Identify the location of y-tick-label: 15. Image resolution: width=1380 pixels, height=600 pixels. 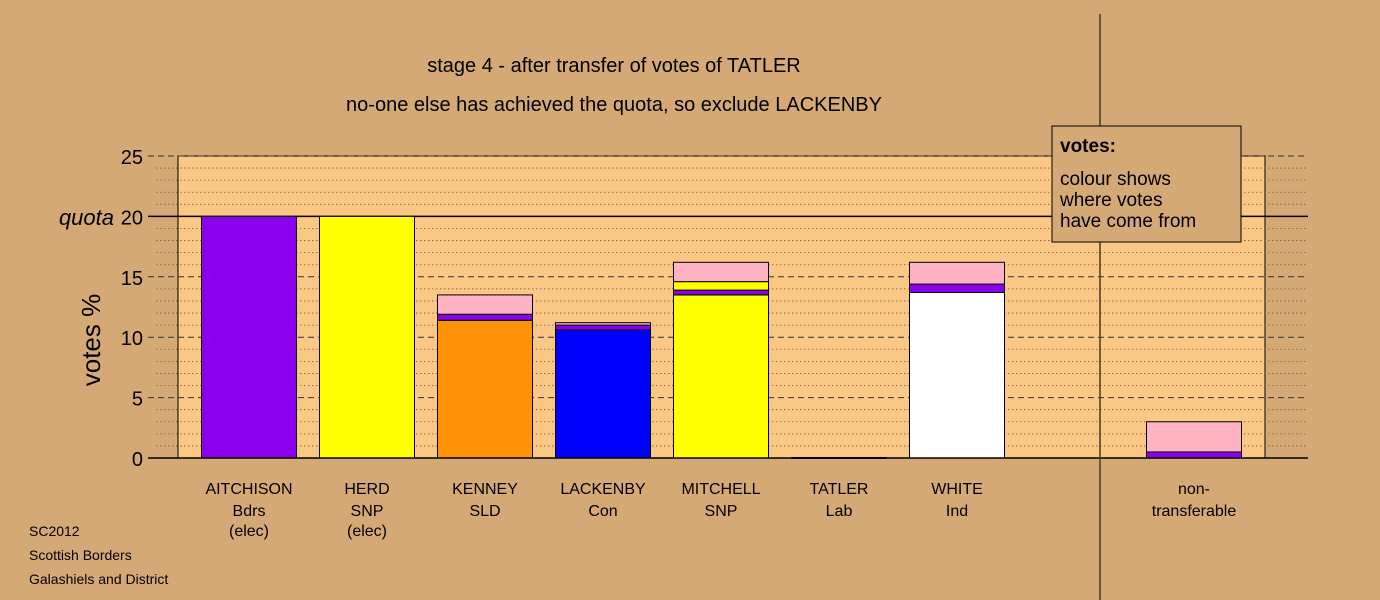
(132, 279).